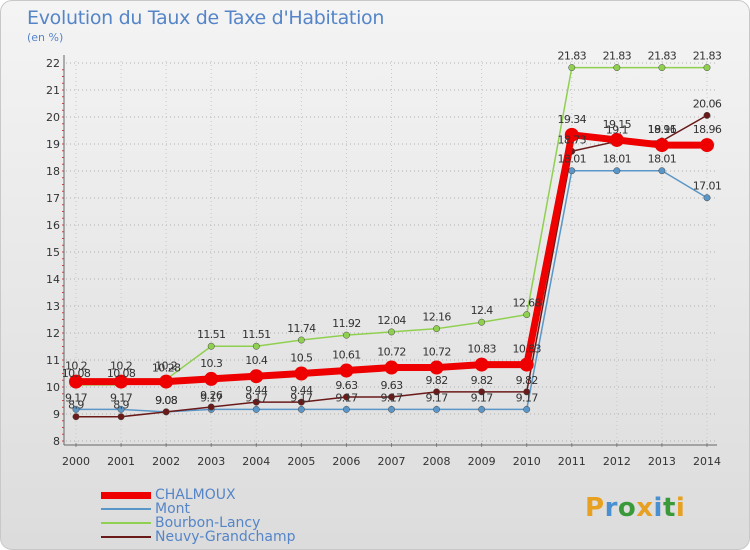  Describe the element at coordinates (216, 509) in the screenshot. I see `legend-item: Mont` at that location.